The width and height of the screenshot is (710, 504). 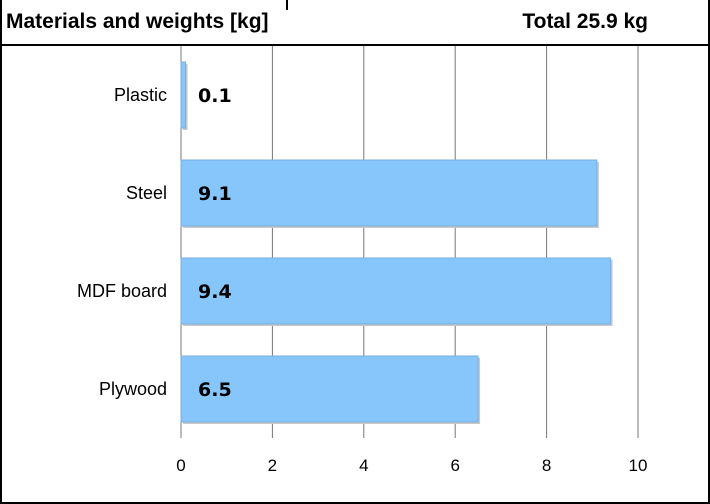 What do you see at coordinates (122, 291) in the screenshot?
I see `category-label-mdf-board: MDF board` at bounding box center [122, 291].